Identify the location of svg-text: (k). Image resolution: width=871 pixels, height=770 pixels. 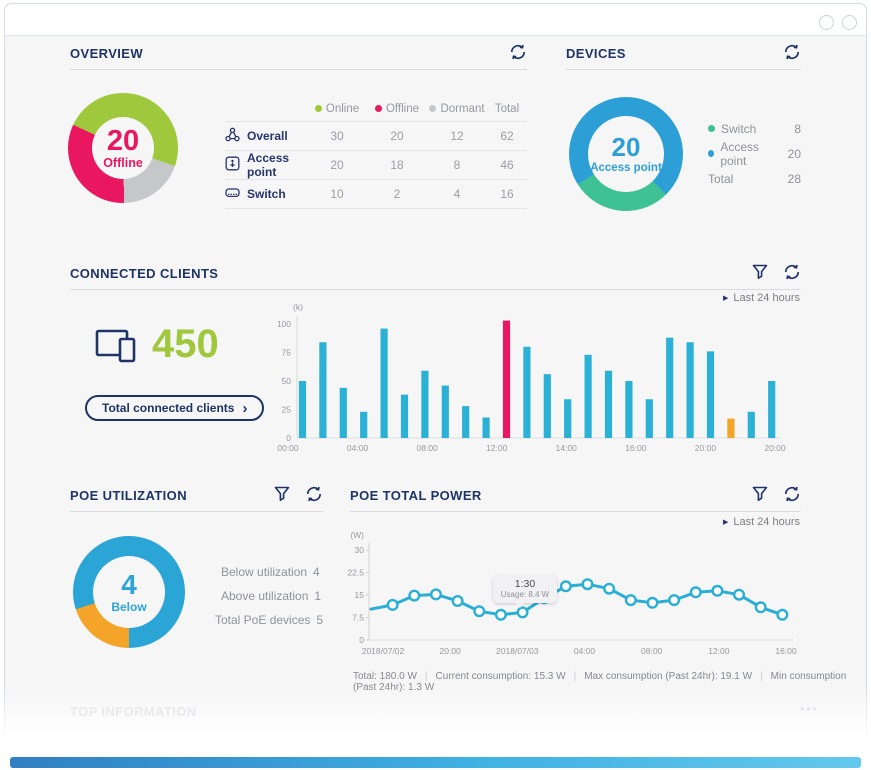
(298, 307).